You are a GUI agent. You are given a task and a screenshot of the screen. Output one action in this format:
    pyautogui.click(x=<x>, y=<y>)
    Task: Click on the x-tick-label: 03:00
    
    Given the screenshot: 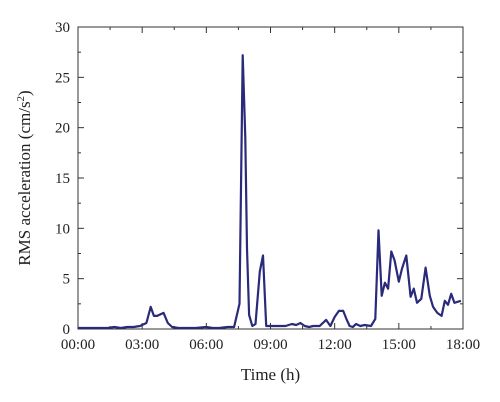 What is the action you would take?
    pyautogui.click(x=142, y=345)
    